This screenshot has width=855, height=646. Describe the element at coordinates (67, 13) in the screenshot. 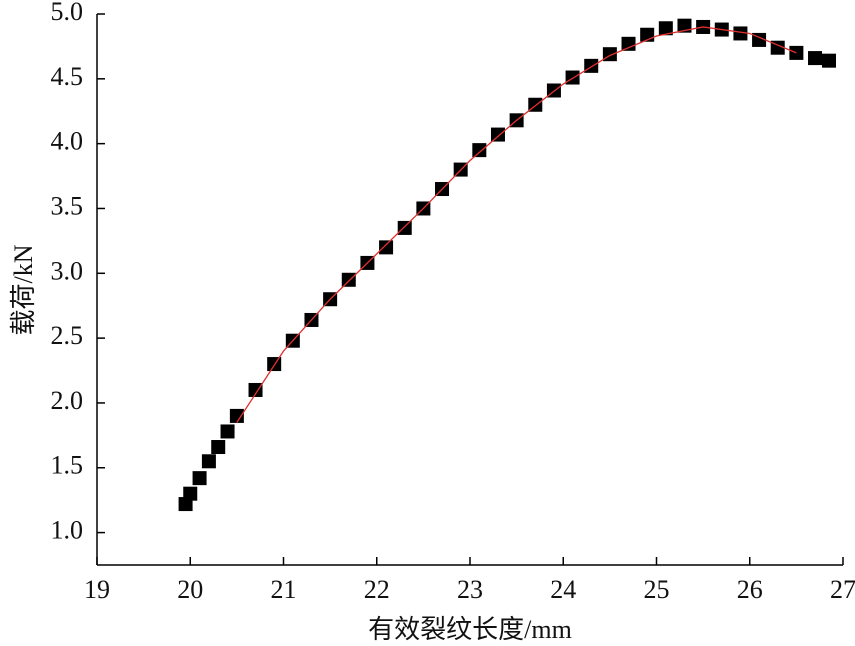

I see `y-tick-label: 5.0` at that location.